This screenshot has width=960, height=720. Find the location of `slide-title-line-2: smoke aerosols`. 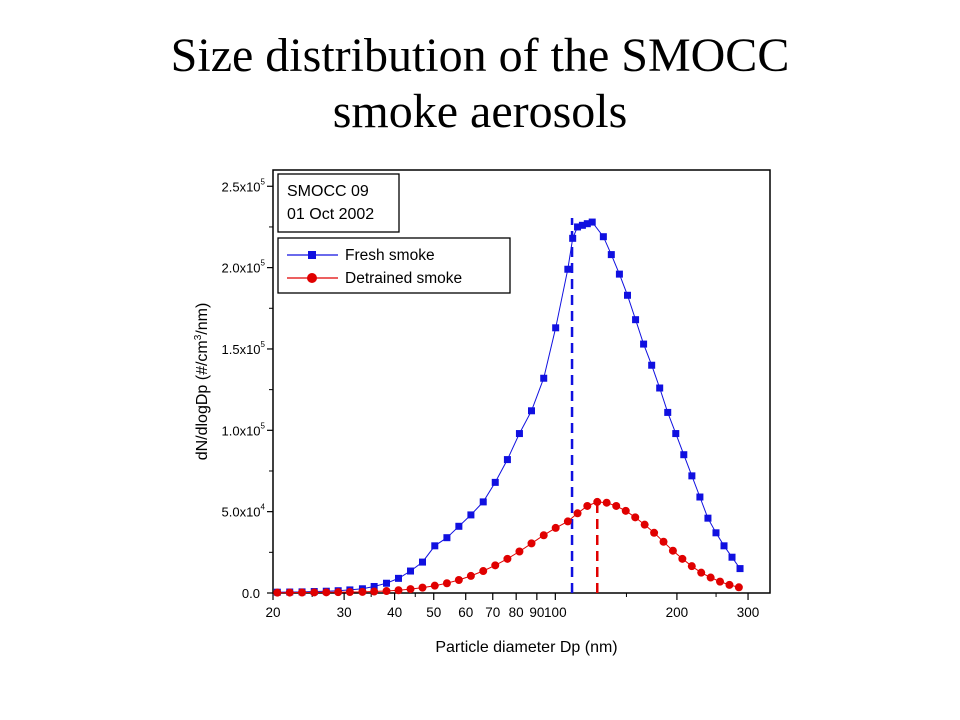

slide-title-line-2: smoke aerosols is located at coordinates (480, 111).